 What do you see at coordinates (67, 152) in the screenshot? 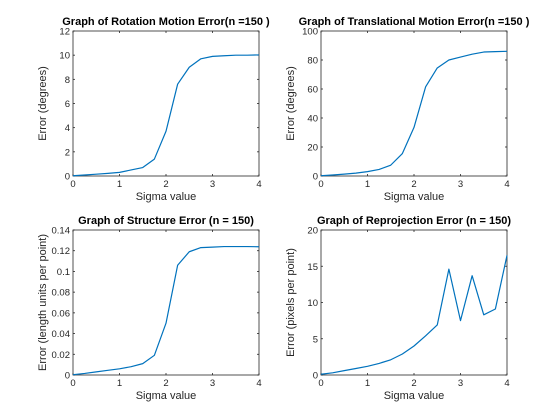
I see `y-tick-label: 2` at bounding box center [67, 152].